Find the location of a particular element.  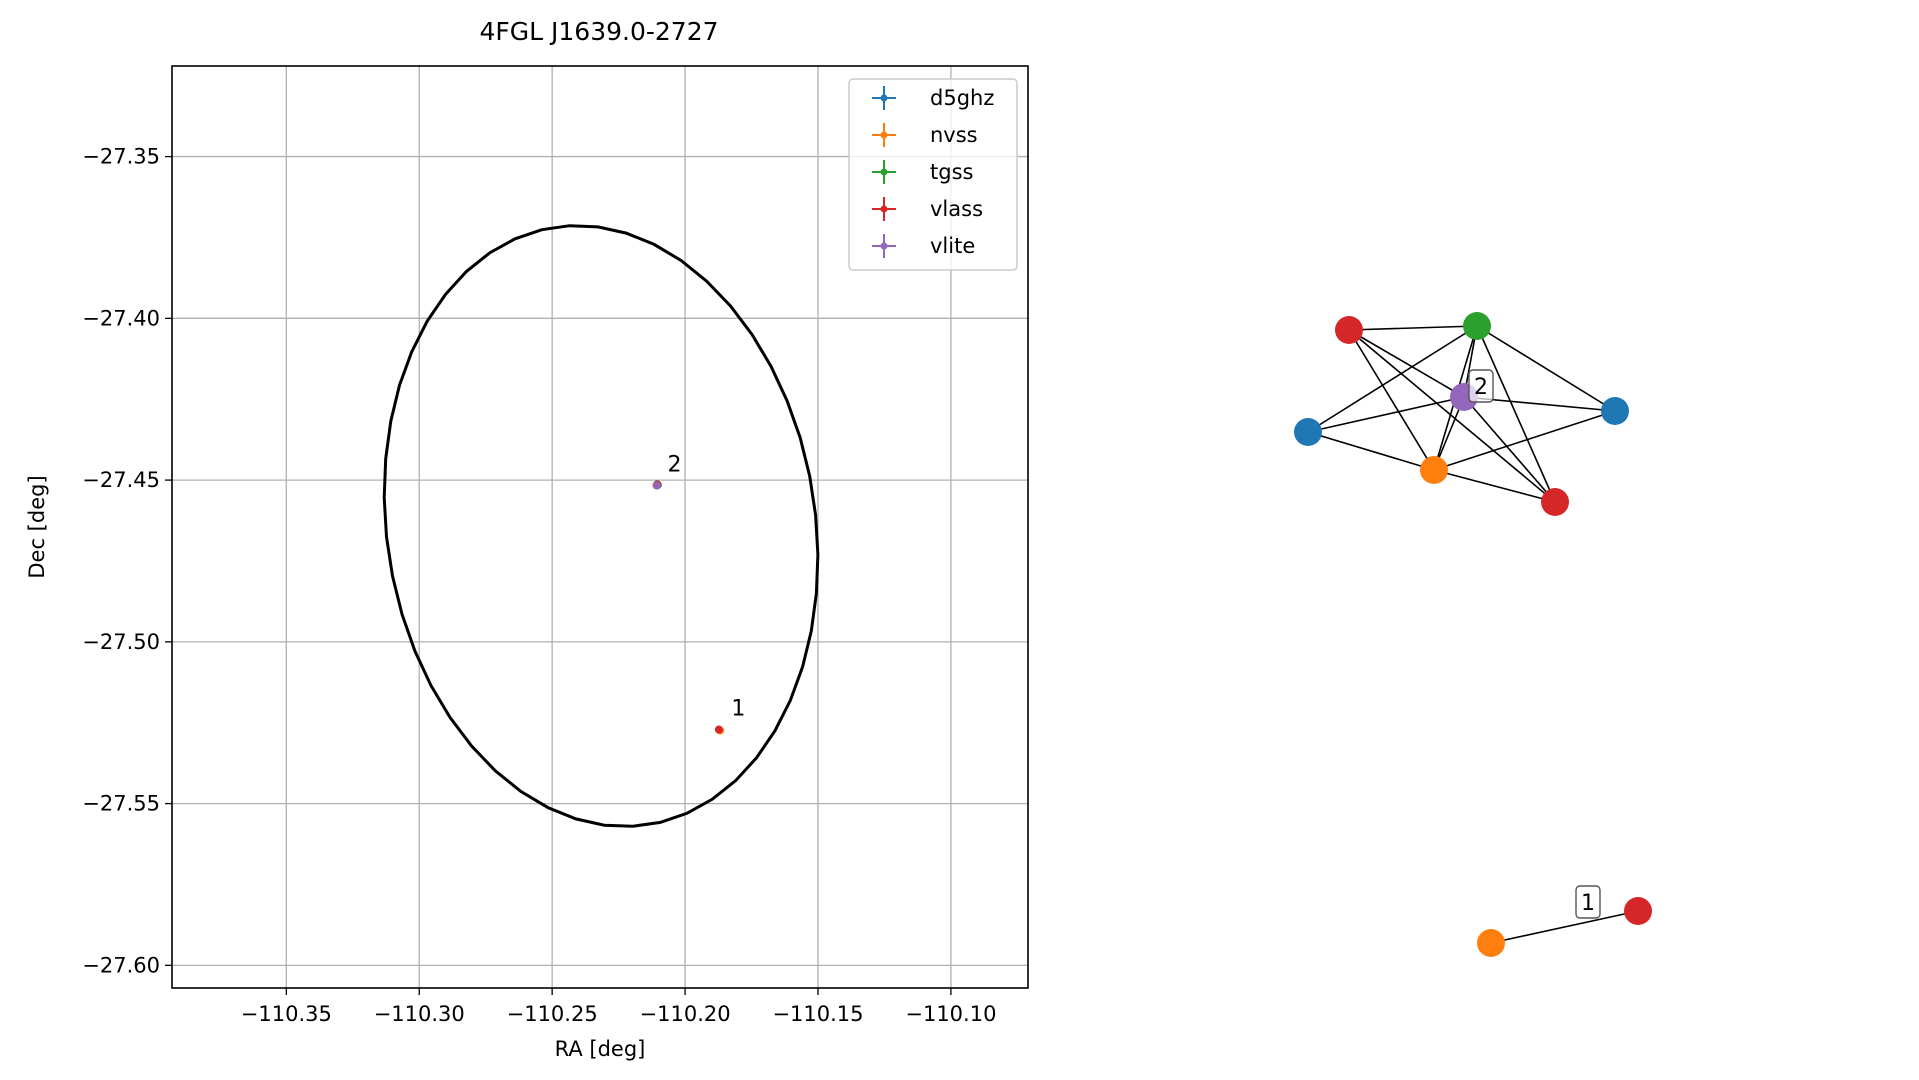

legend-item-d5ghz: d5ghz is located at coordinates (933, 98).